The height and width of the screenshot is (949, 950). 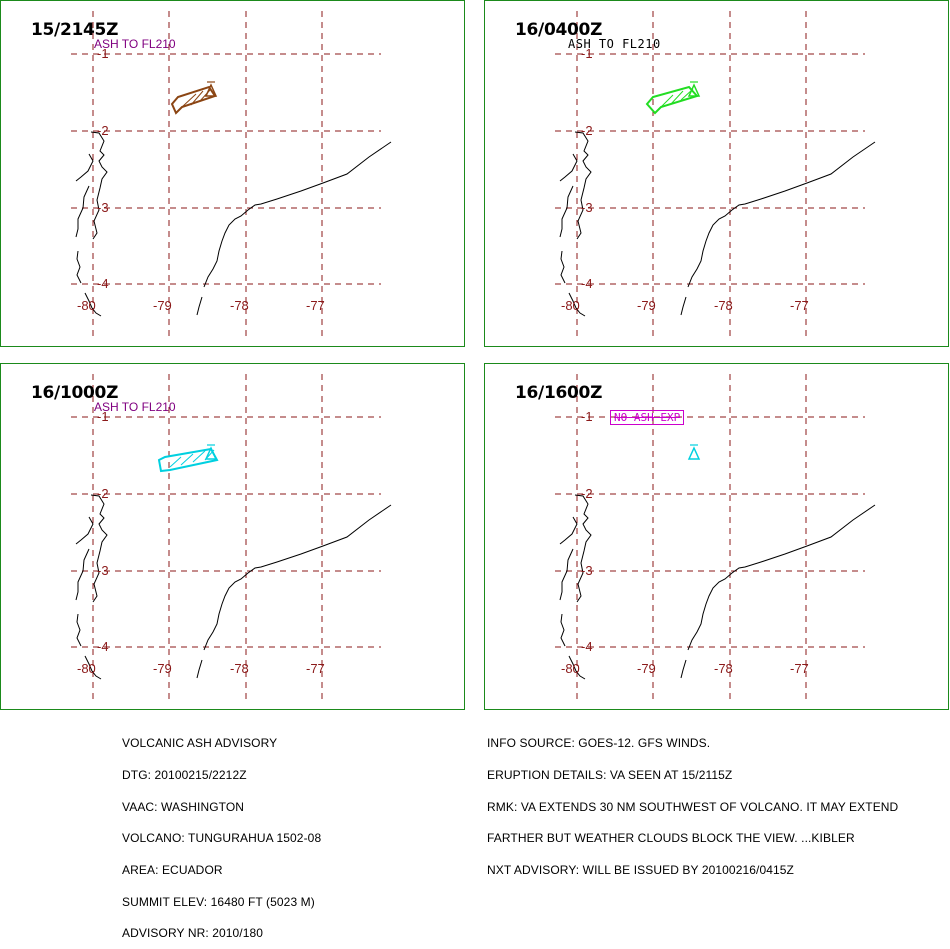 What do you see at coordinates (172, 869) in the screenshot?
I see `advisory-area: AREA: ECUADOR` at bounding box center [172, 869].